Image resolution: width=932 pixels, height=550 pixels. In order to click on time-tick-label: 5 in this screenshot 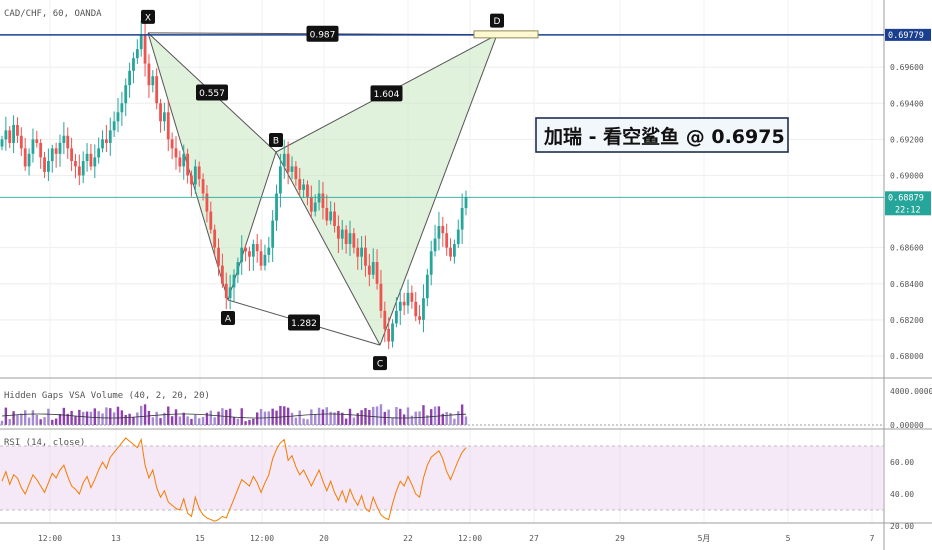, I will do `click(788, 538)`.